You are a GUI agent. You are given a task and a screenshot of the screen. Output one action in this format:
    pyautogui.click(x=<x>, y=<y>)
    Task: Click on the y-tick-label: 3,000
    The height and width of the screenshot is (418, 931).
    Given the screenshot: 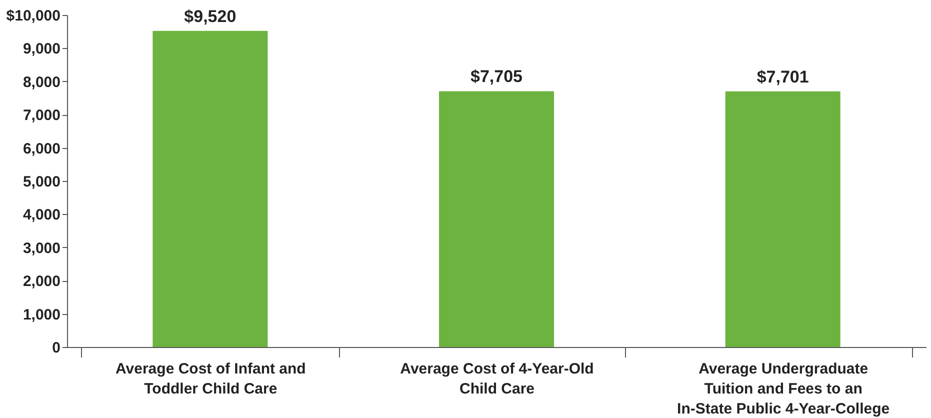 What is the action you would take?
    pyautogui.click(x=41, y=248)
    